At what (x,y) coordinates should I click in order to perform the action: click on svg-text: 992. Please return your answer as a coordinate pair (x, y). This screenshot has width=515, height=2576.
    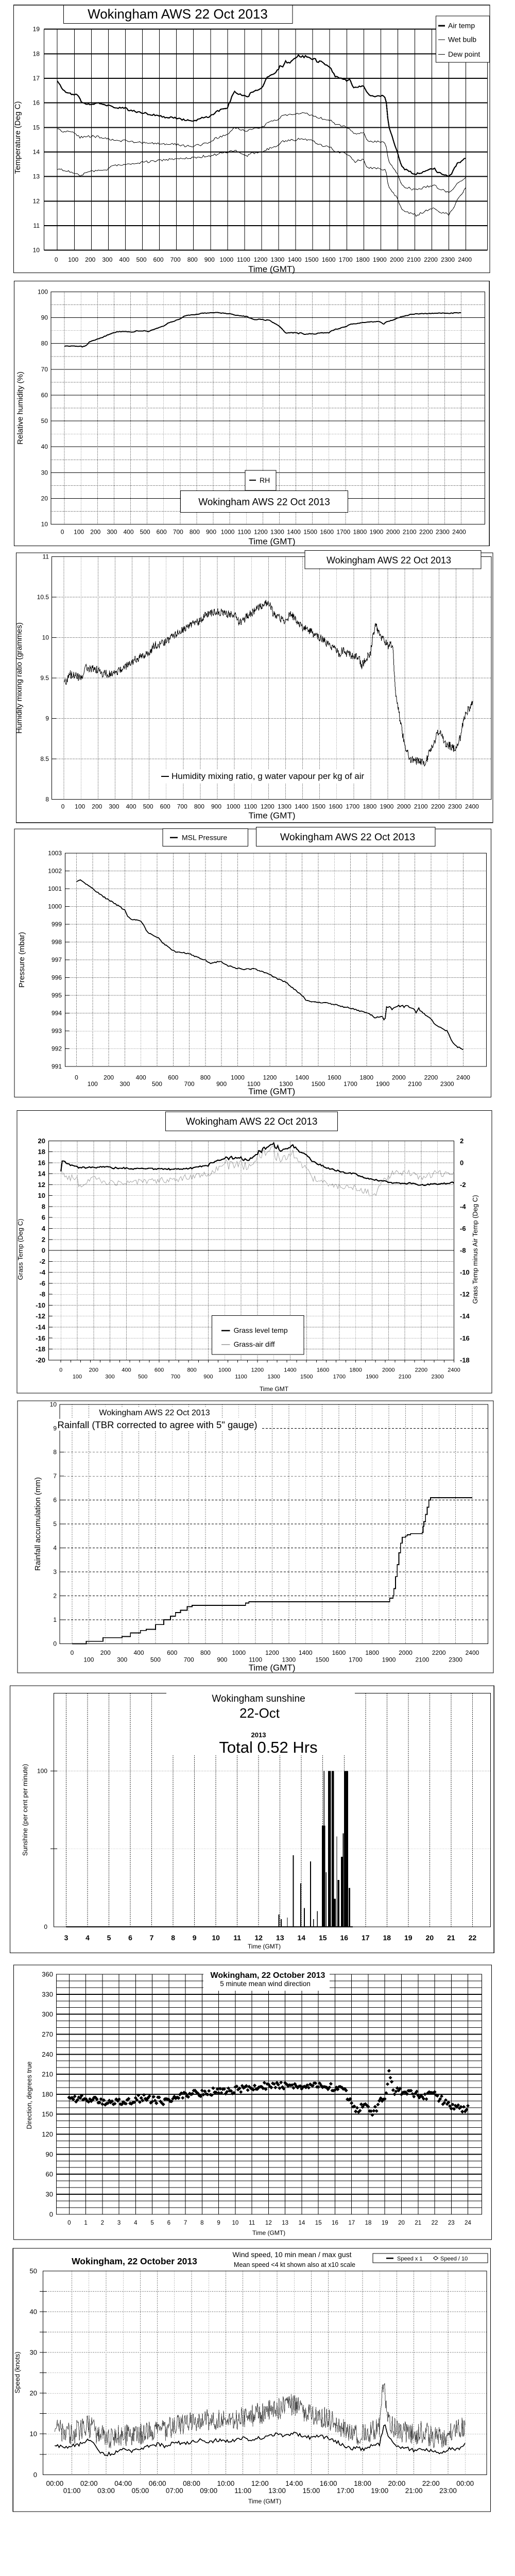
    Looking at the image, I should click on (57, 1049).